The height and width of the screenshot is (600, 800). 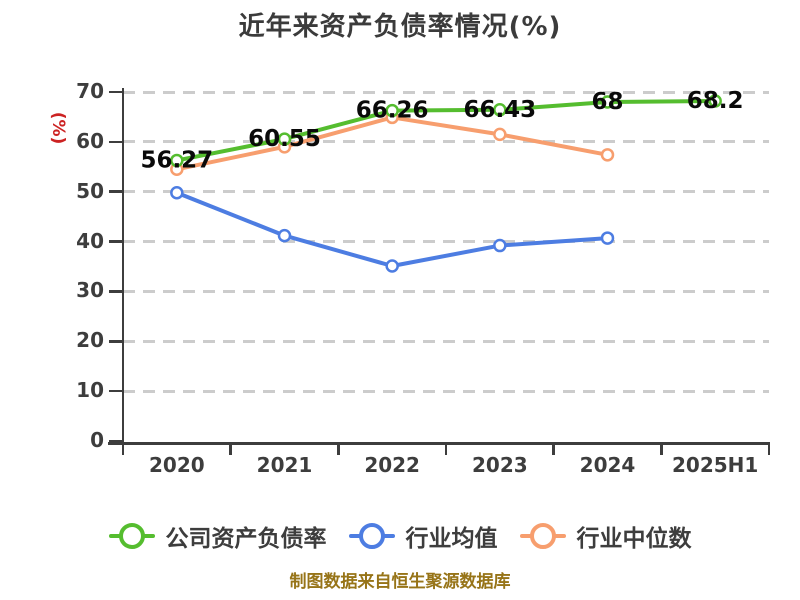 I want to click on legend-item-company: 公司资产负债率, so click(x=217, y=536).